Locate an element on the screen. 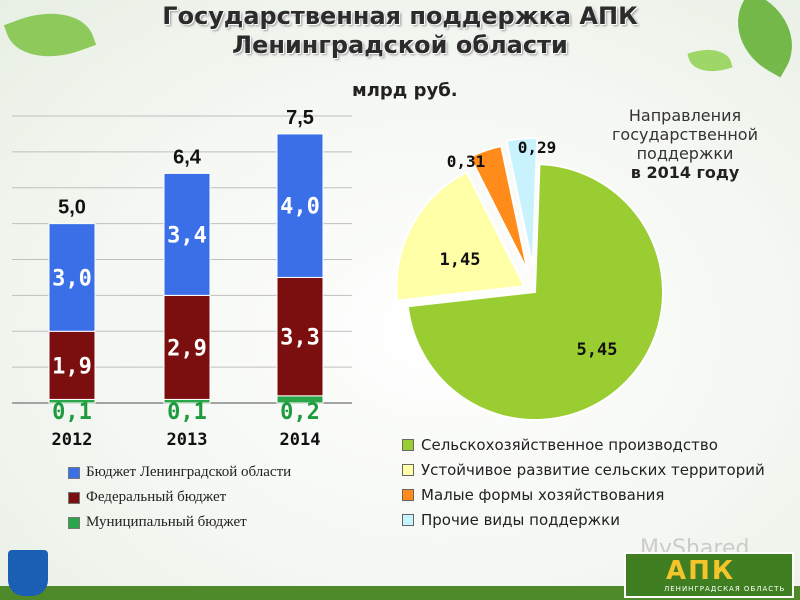 The height and width of the screenshot is (600, 800). unit-label: млрд руб. is located at coordinates (405, 90).